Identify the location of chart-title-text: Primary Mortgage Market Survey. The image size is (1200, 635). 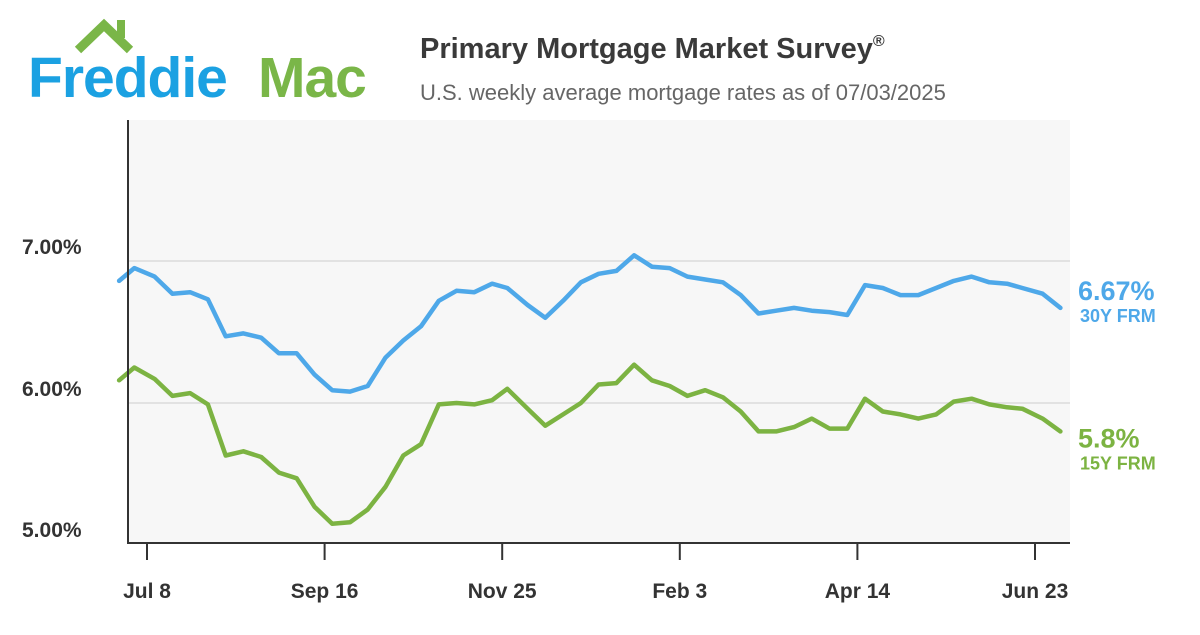
(646, 49).